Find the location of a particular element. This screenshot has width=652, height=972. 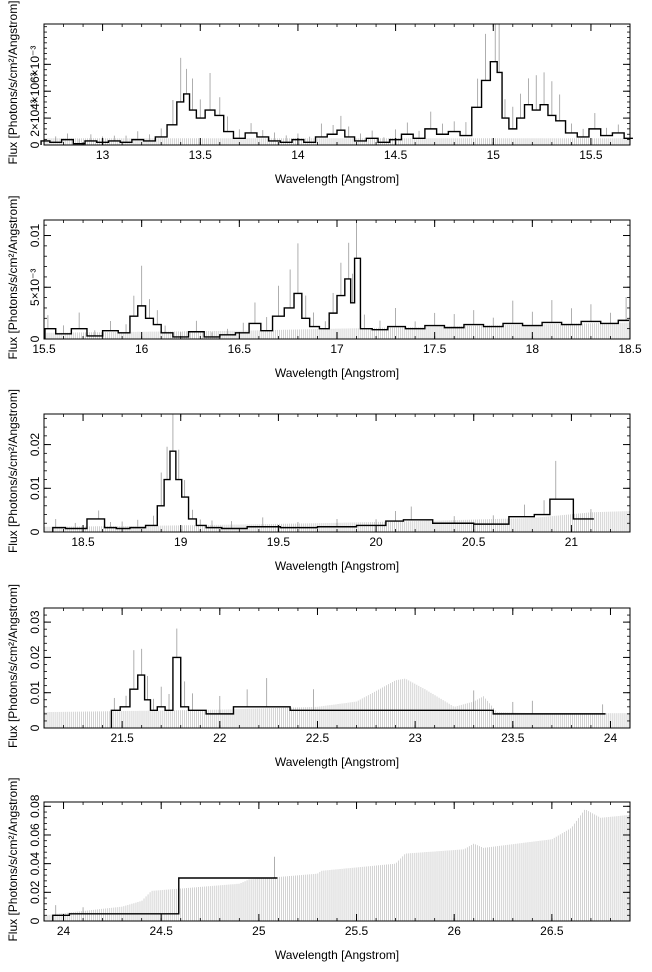

x-tick-label: 17.5 is located at coordinates (435, 349).